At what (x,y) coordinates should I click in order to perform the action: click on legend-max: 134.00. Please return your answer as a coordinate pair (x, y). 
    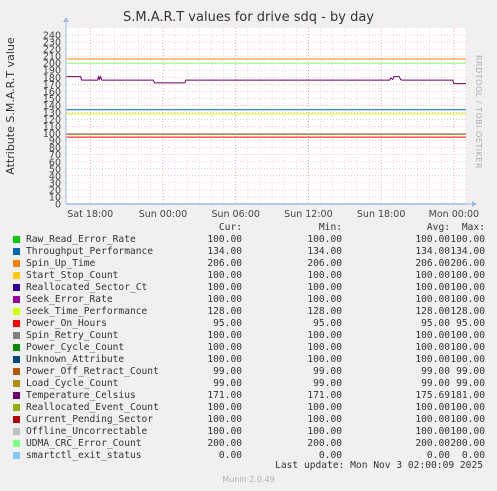
    Looking at the image, I should click on (467, 251).